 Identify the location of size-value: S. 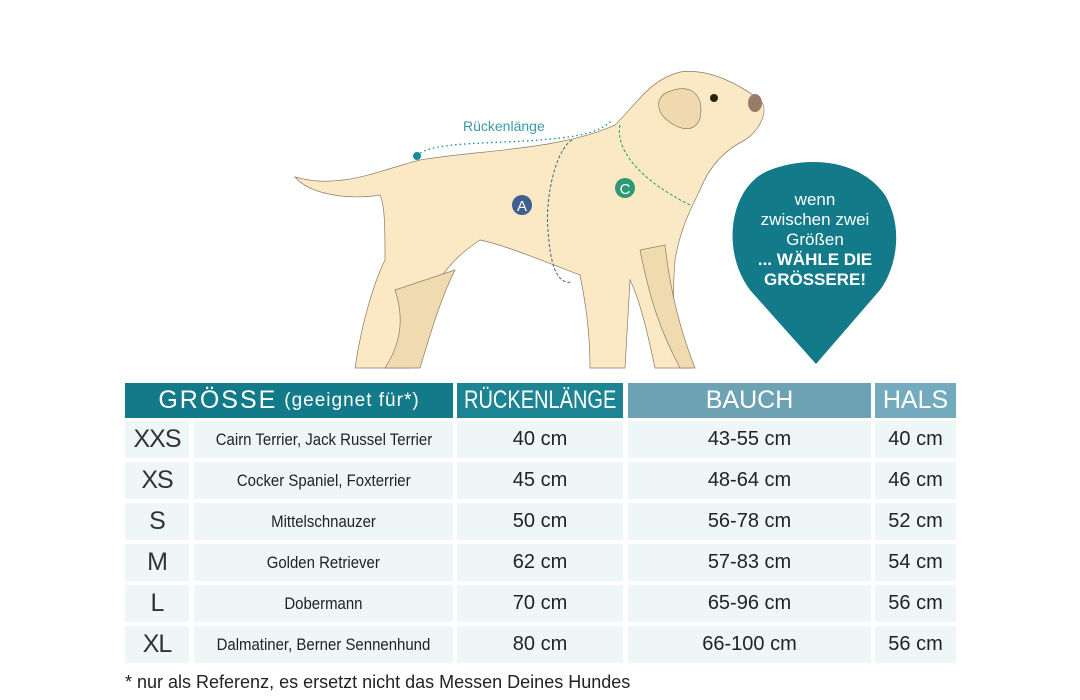
(157, 521).